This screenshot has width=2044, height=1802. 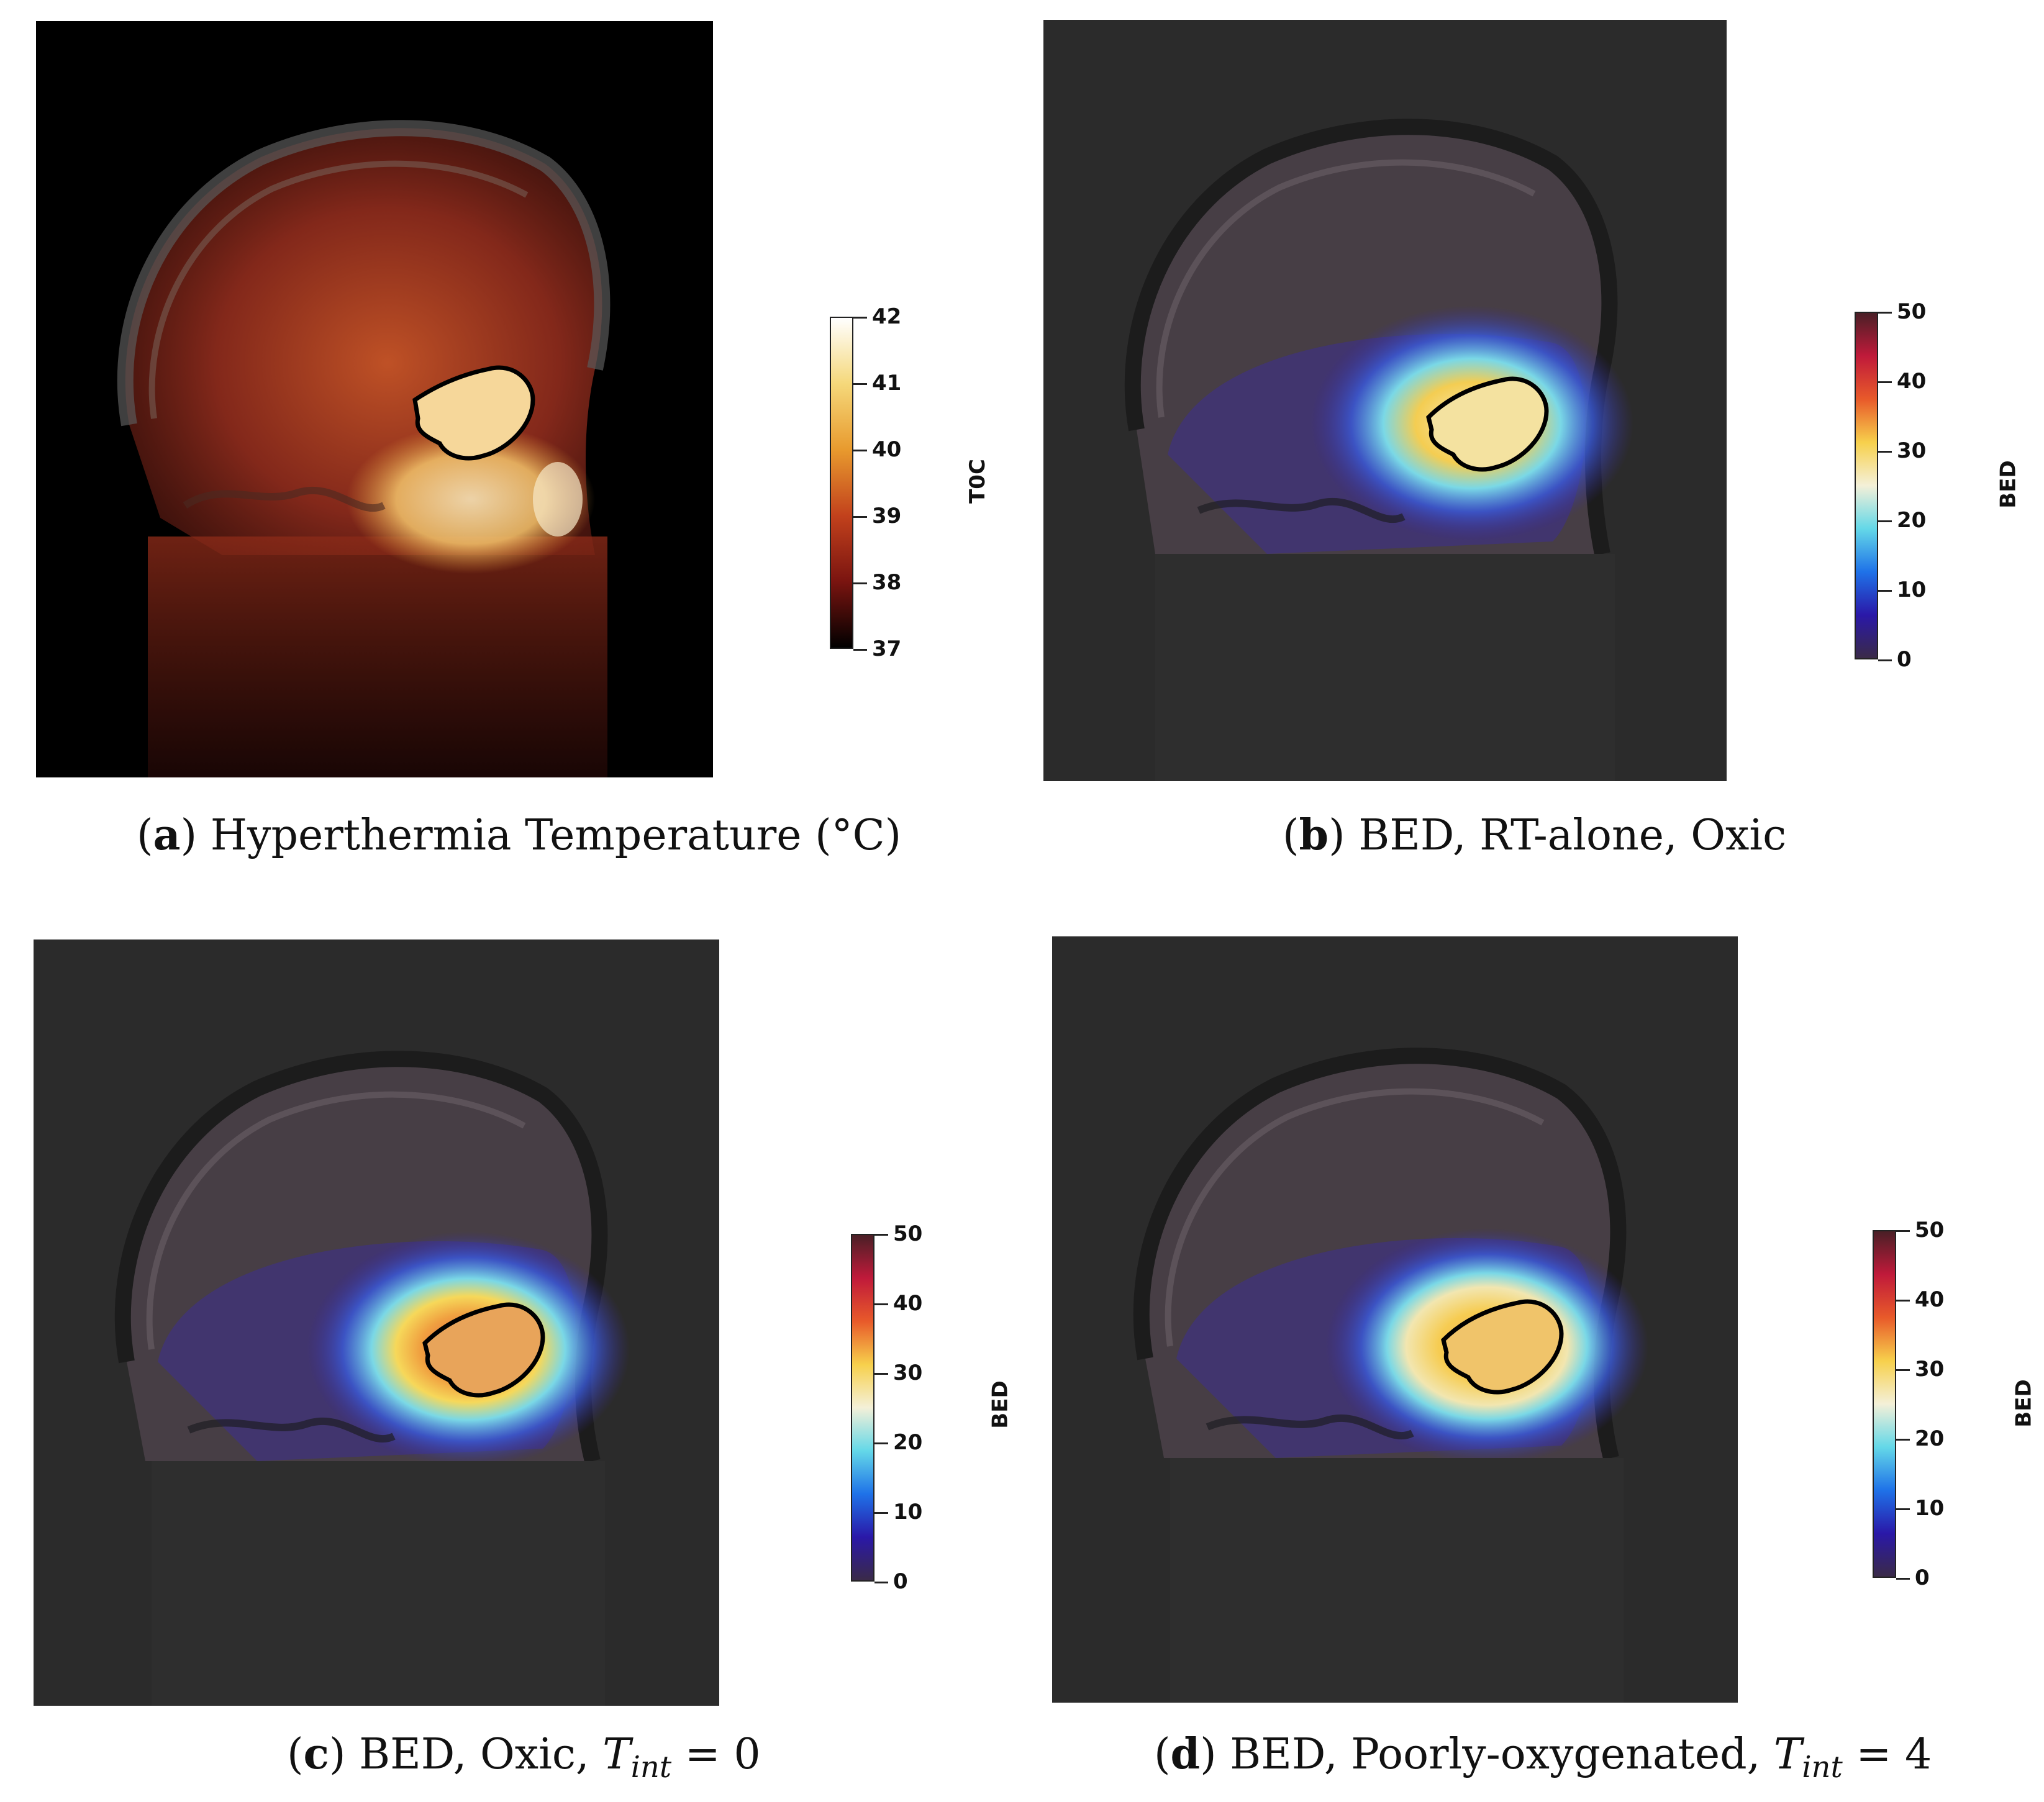 I want to click on tick-label: 42, so click(x=887, y=316).